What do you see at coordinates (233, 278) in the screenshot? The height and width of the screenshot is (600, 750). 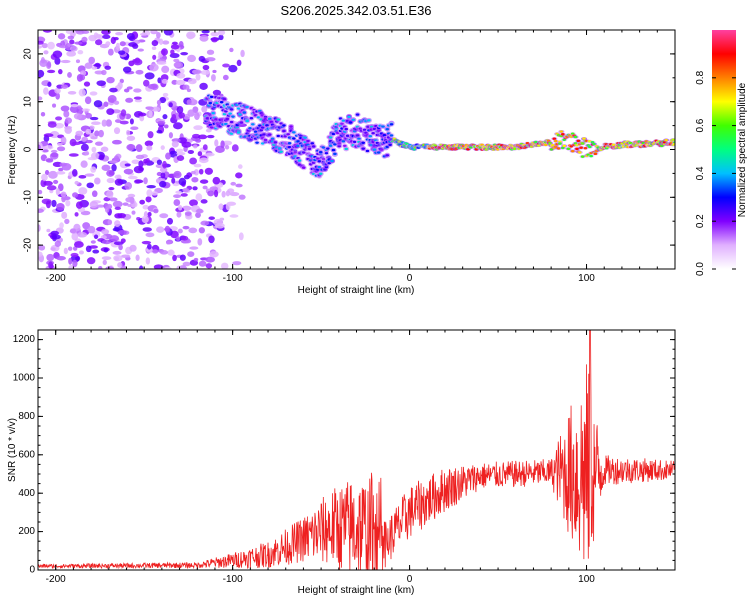 I see `x-tick-label: -100` at bounding box center [233, 278].